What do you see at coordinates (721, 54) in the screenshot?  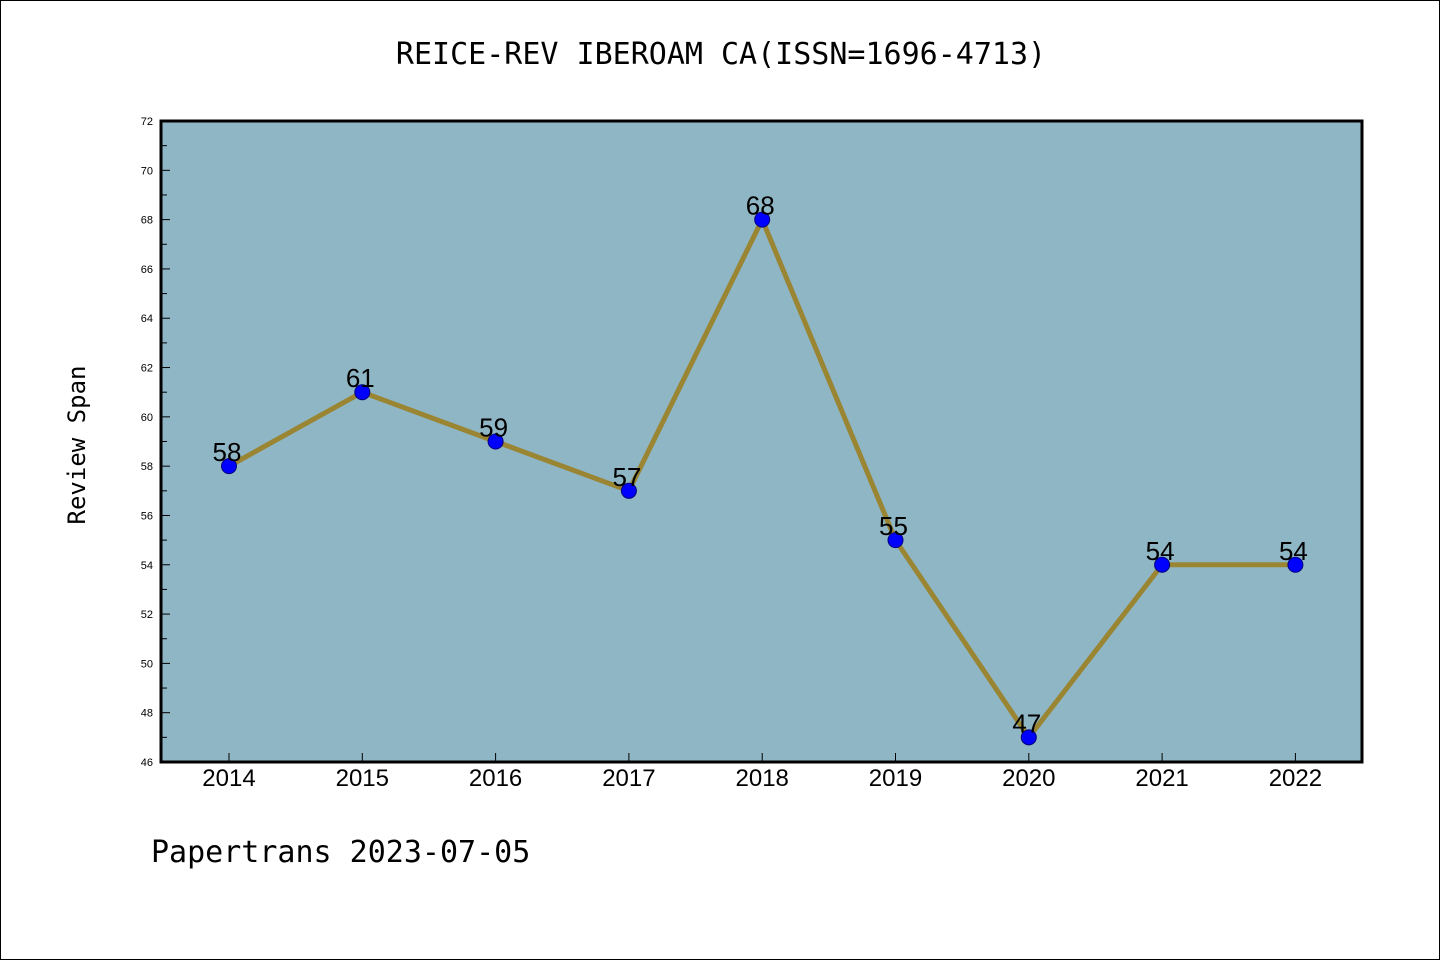 I see `chart-title: REICE-REV IBEROAM CA(ISSN=1696-4713)` at bounding box center [721, 54].